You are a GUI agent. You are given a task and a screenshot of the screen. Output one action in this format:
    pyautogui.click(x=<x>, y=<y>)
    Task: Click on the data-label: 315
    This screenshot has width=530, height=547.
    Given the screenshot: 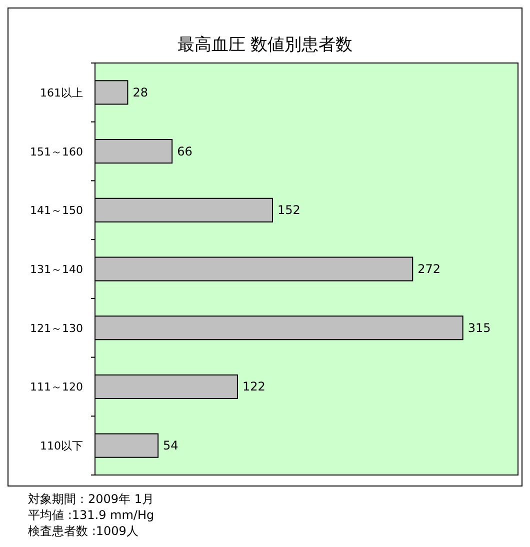 What is the action you would take?
    pyautogui.click(x=479, y=327)
    